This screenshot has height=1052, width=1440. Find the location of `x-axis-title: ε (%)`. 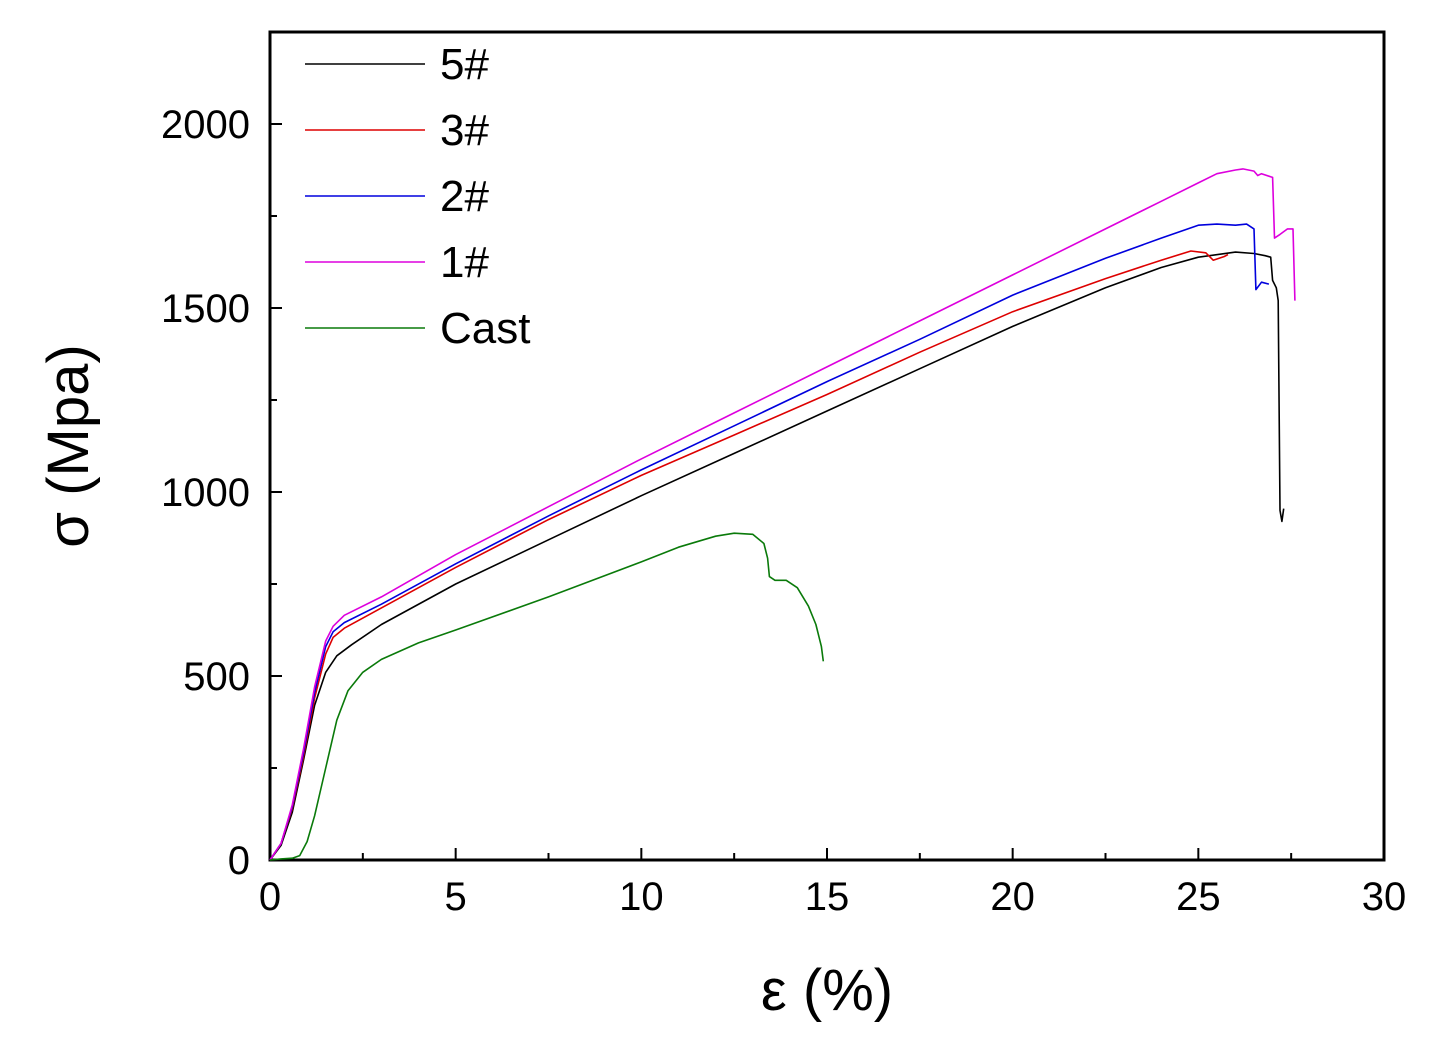

x-axis-title: ε (%) is located at coordinates (827, 990).